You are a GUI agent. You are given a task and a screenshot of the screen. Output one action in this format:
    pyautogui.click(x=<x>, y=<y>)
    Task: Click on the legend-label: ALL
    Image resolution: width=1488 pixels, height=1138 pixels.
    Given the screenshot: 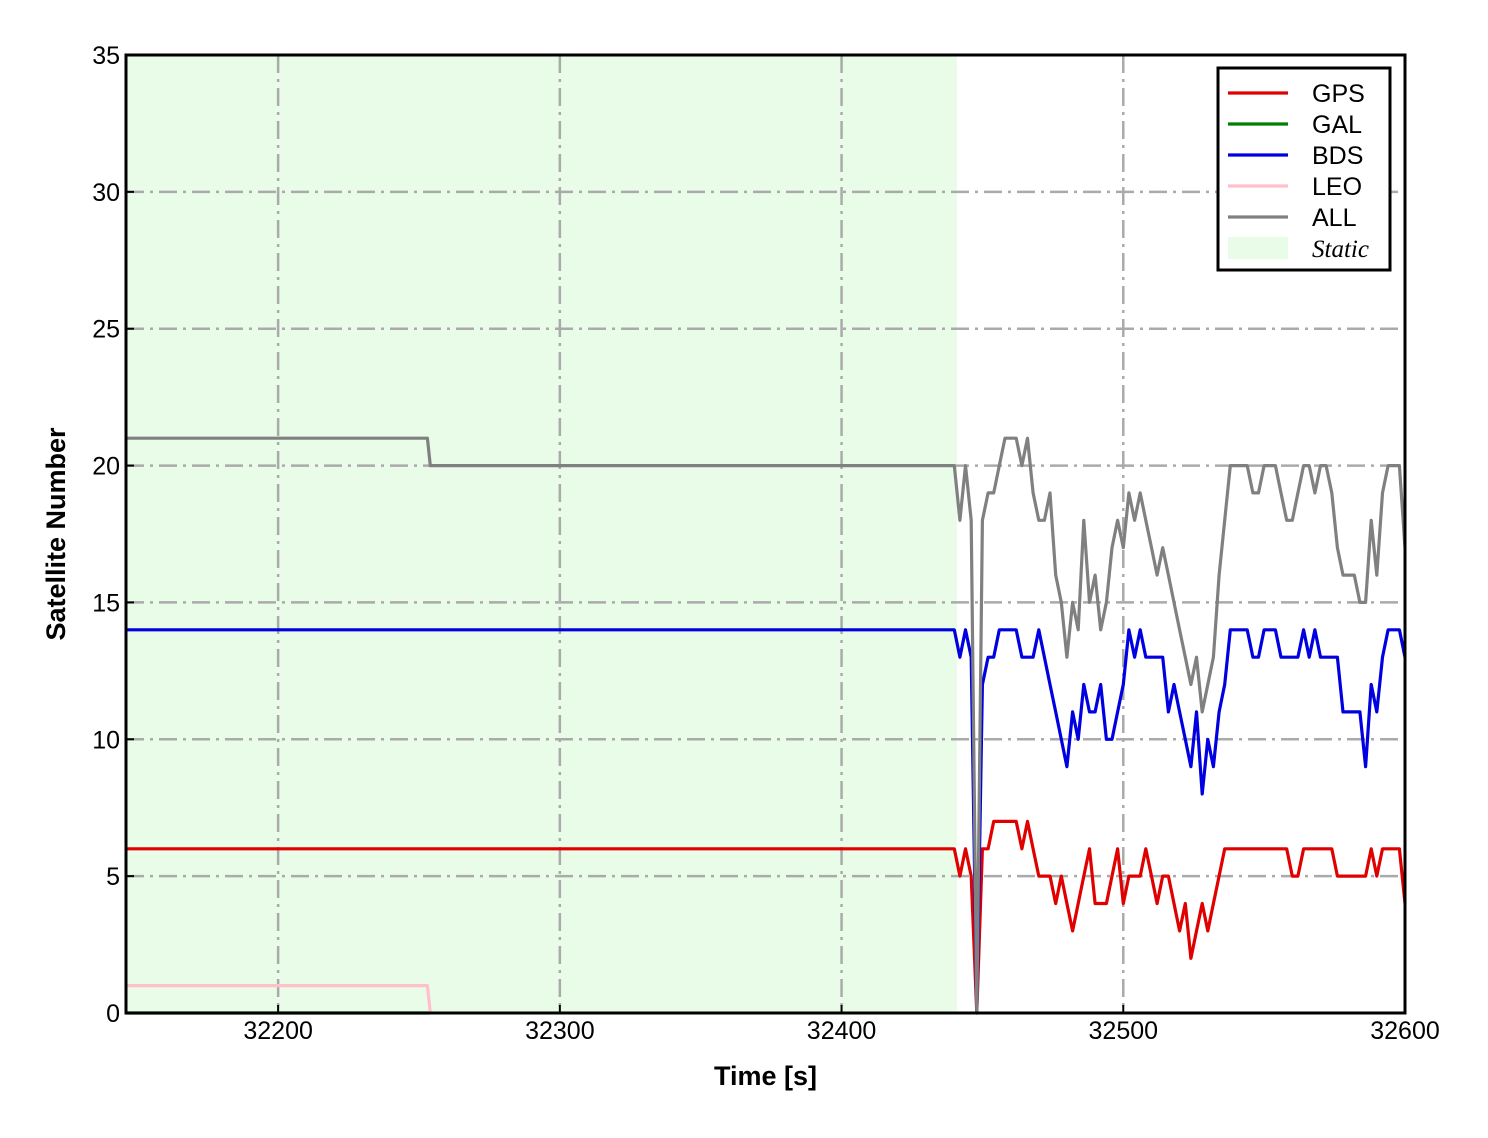 What is the action you would take?
    pyautogui.click(x=1334, y=218)
    